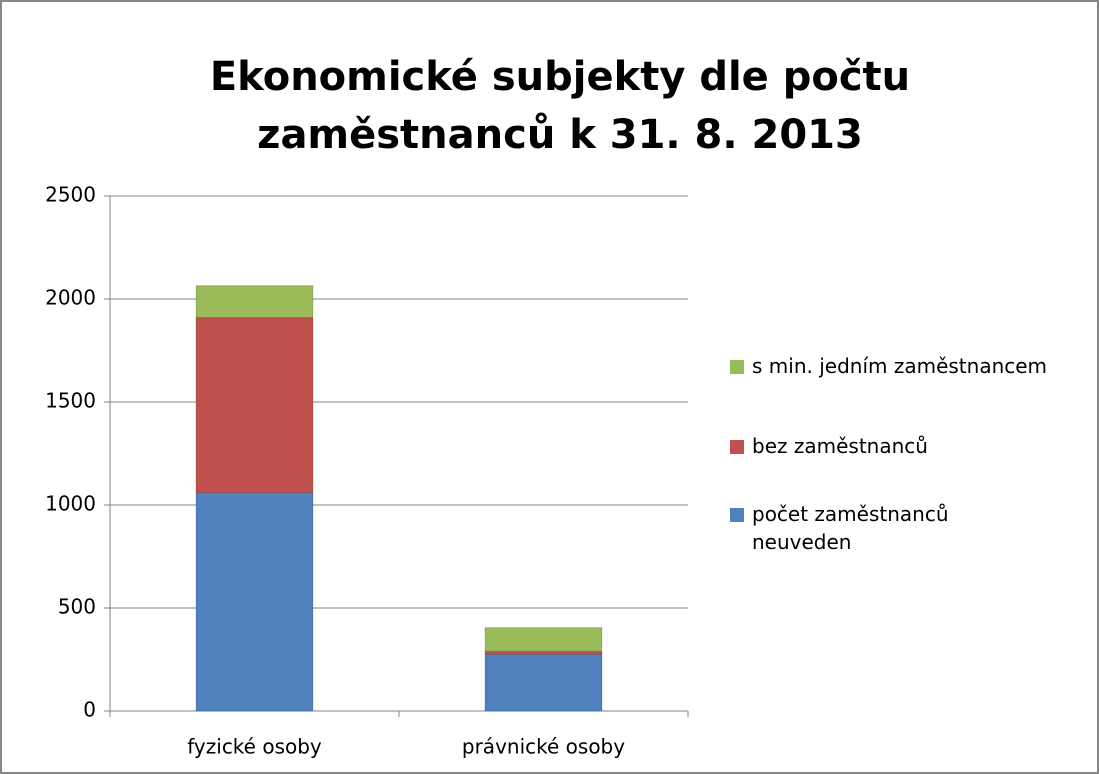 The width and height of the screenshot is (1099, 774). Describe the element at coordinates (543, 747) in the screenshot. I see `x-tick-label: právnické osoby` at that location.